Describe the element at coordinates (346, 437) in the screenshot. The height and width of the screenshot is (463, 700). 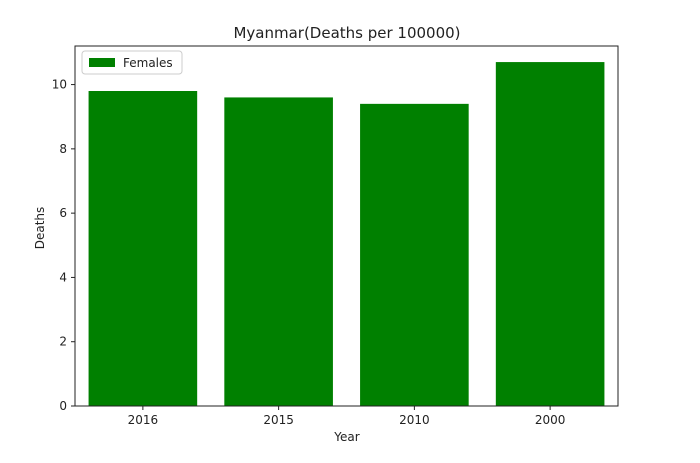
I see `x-axis-label: Year` at that location.